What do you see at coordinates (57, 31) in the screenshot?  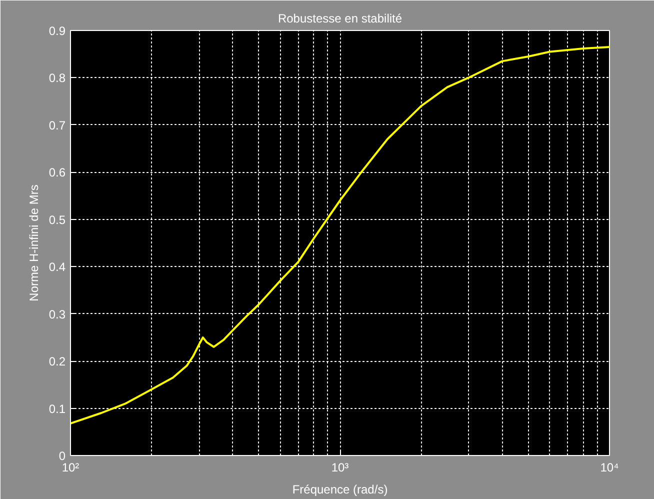 I see `y-tick-label: 0.9` at bounding box center [57, 31].